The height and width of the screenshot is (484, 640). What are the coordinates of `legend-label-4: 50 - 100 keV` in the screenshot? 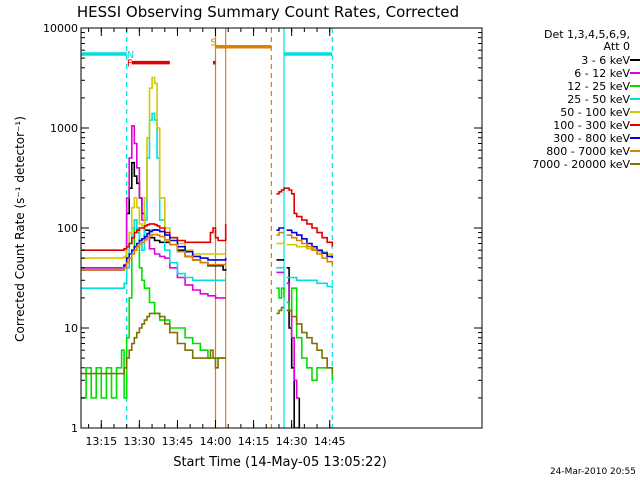 It's located at (595, 112).